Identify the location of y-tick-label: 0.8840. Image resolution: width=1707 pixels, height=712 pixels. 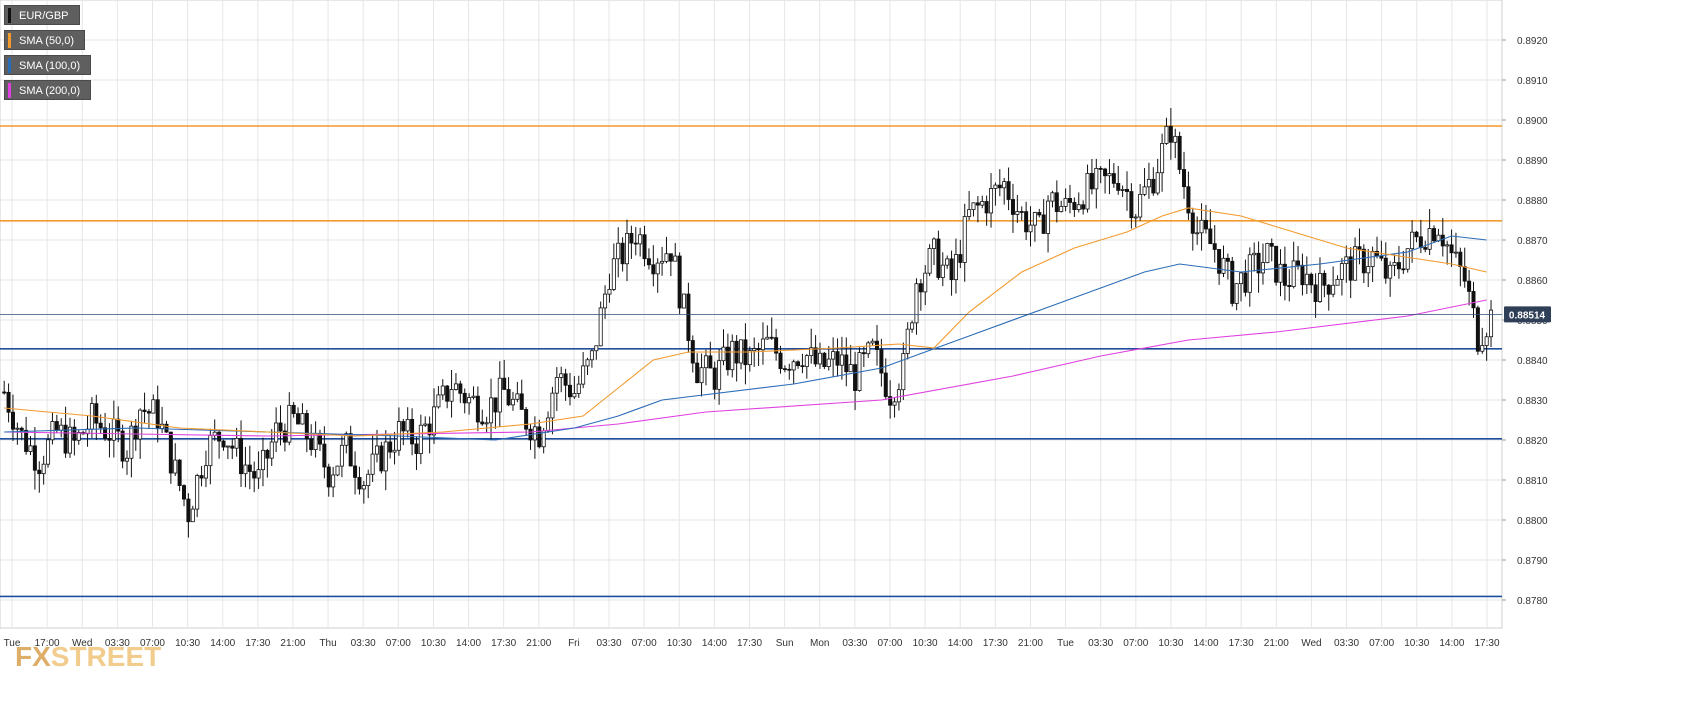
(1532, 361).